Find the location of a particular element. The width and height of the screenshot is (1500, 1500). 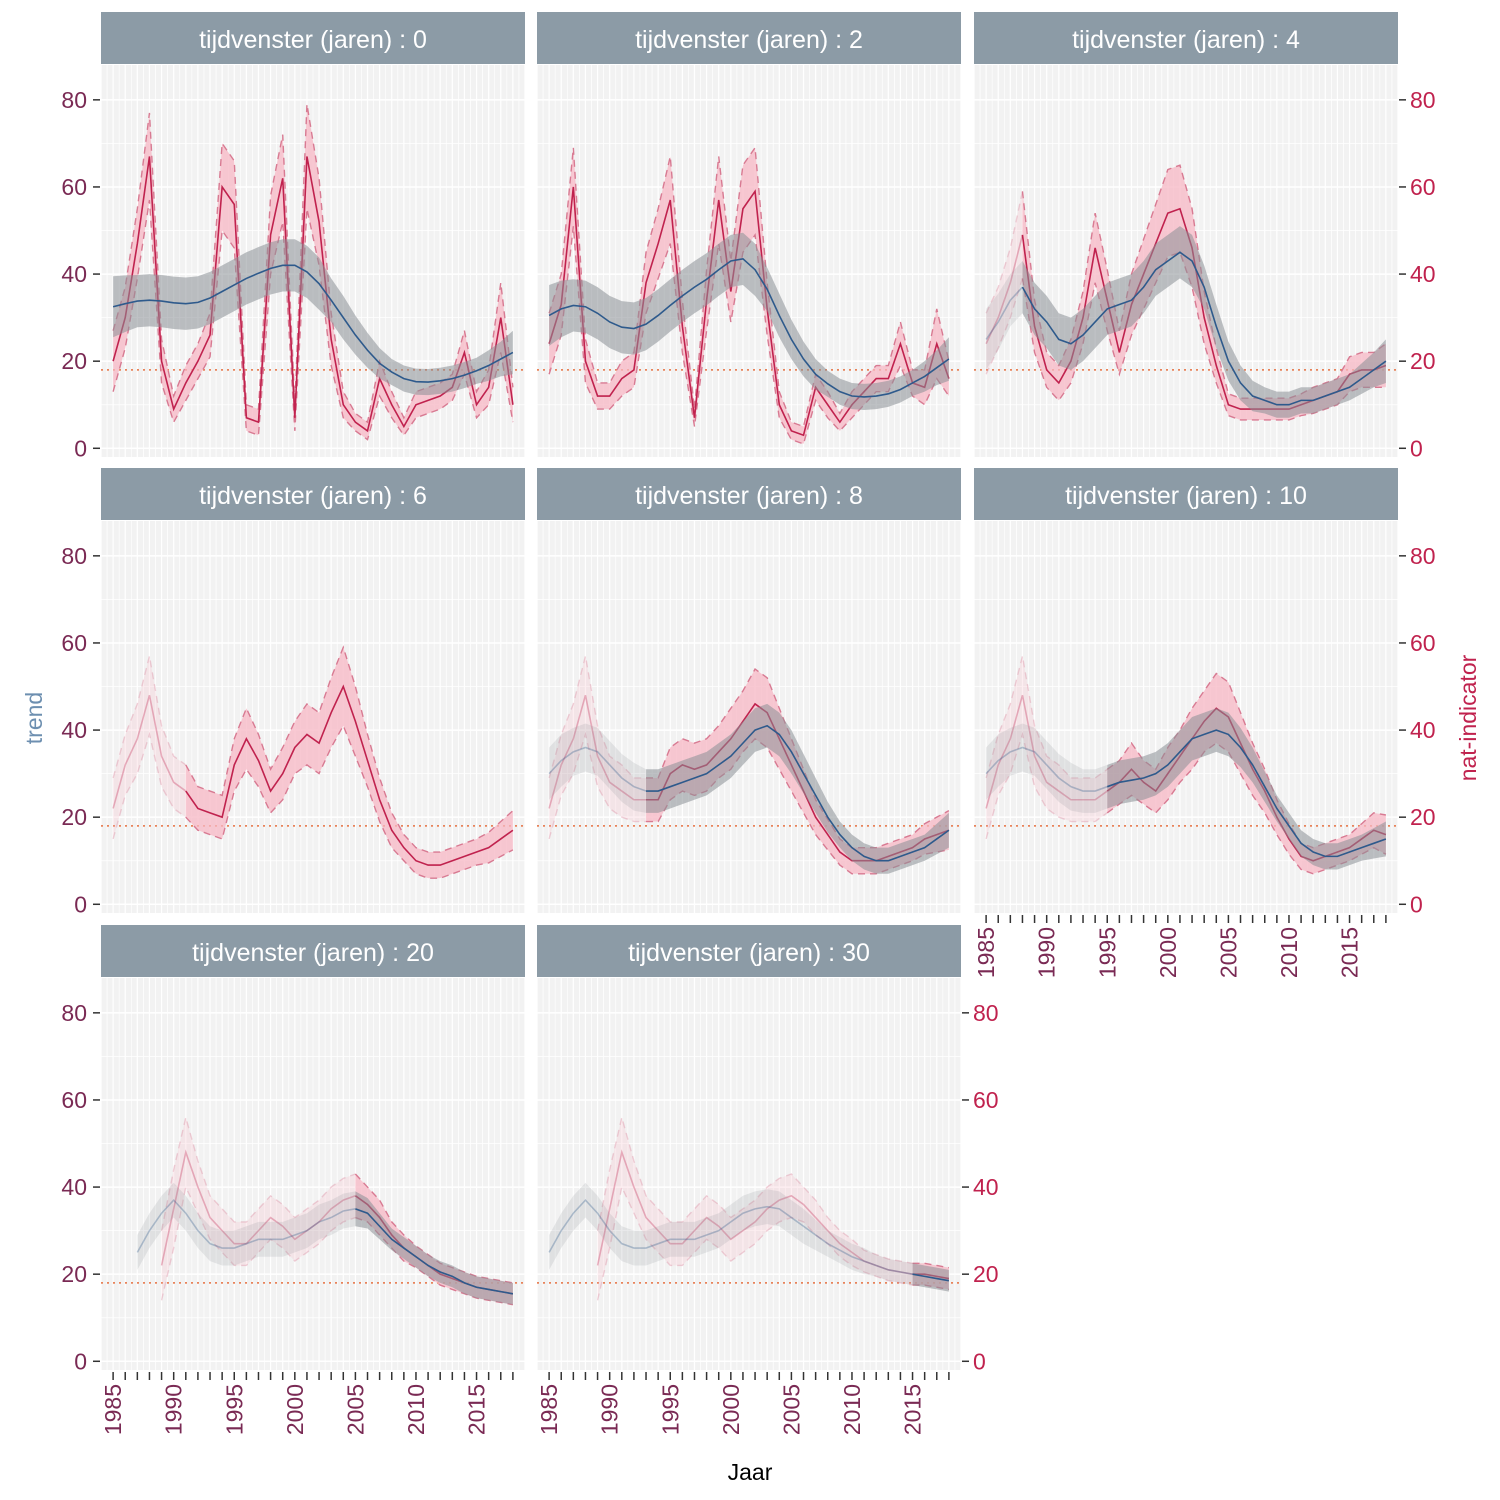

facet-strip-label: tijdvenster (jaren) : 10 is located at coordinates (1186, 496).